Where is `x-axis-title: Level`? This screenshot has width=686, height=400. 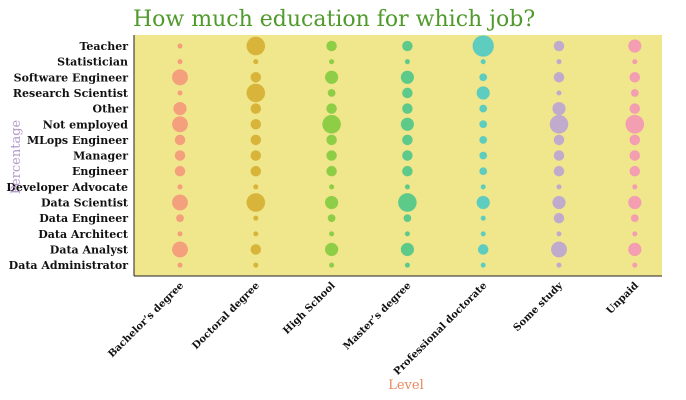
x-axis-title: Level is located at coordinates (406, 385).